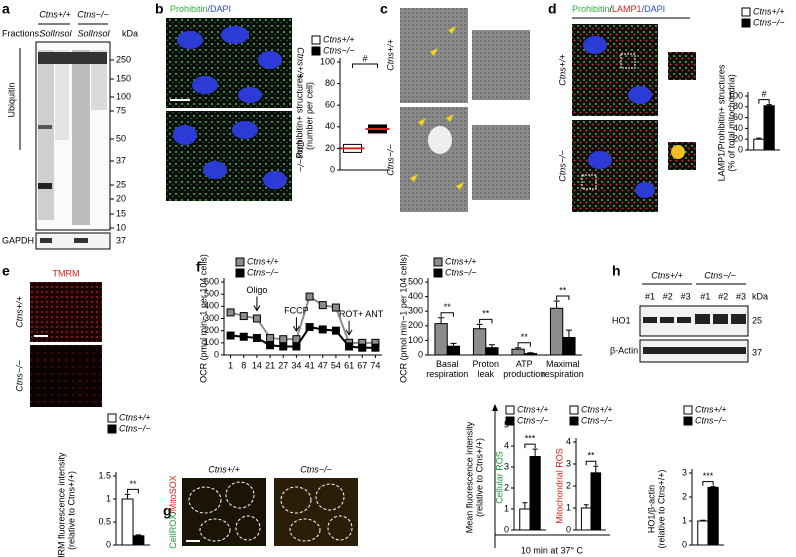 The image size is (796, 557). Describe the element at coordinates (524, 374) in the screenshot. I see `label-line: production` at that location.